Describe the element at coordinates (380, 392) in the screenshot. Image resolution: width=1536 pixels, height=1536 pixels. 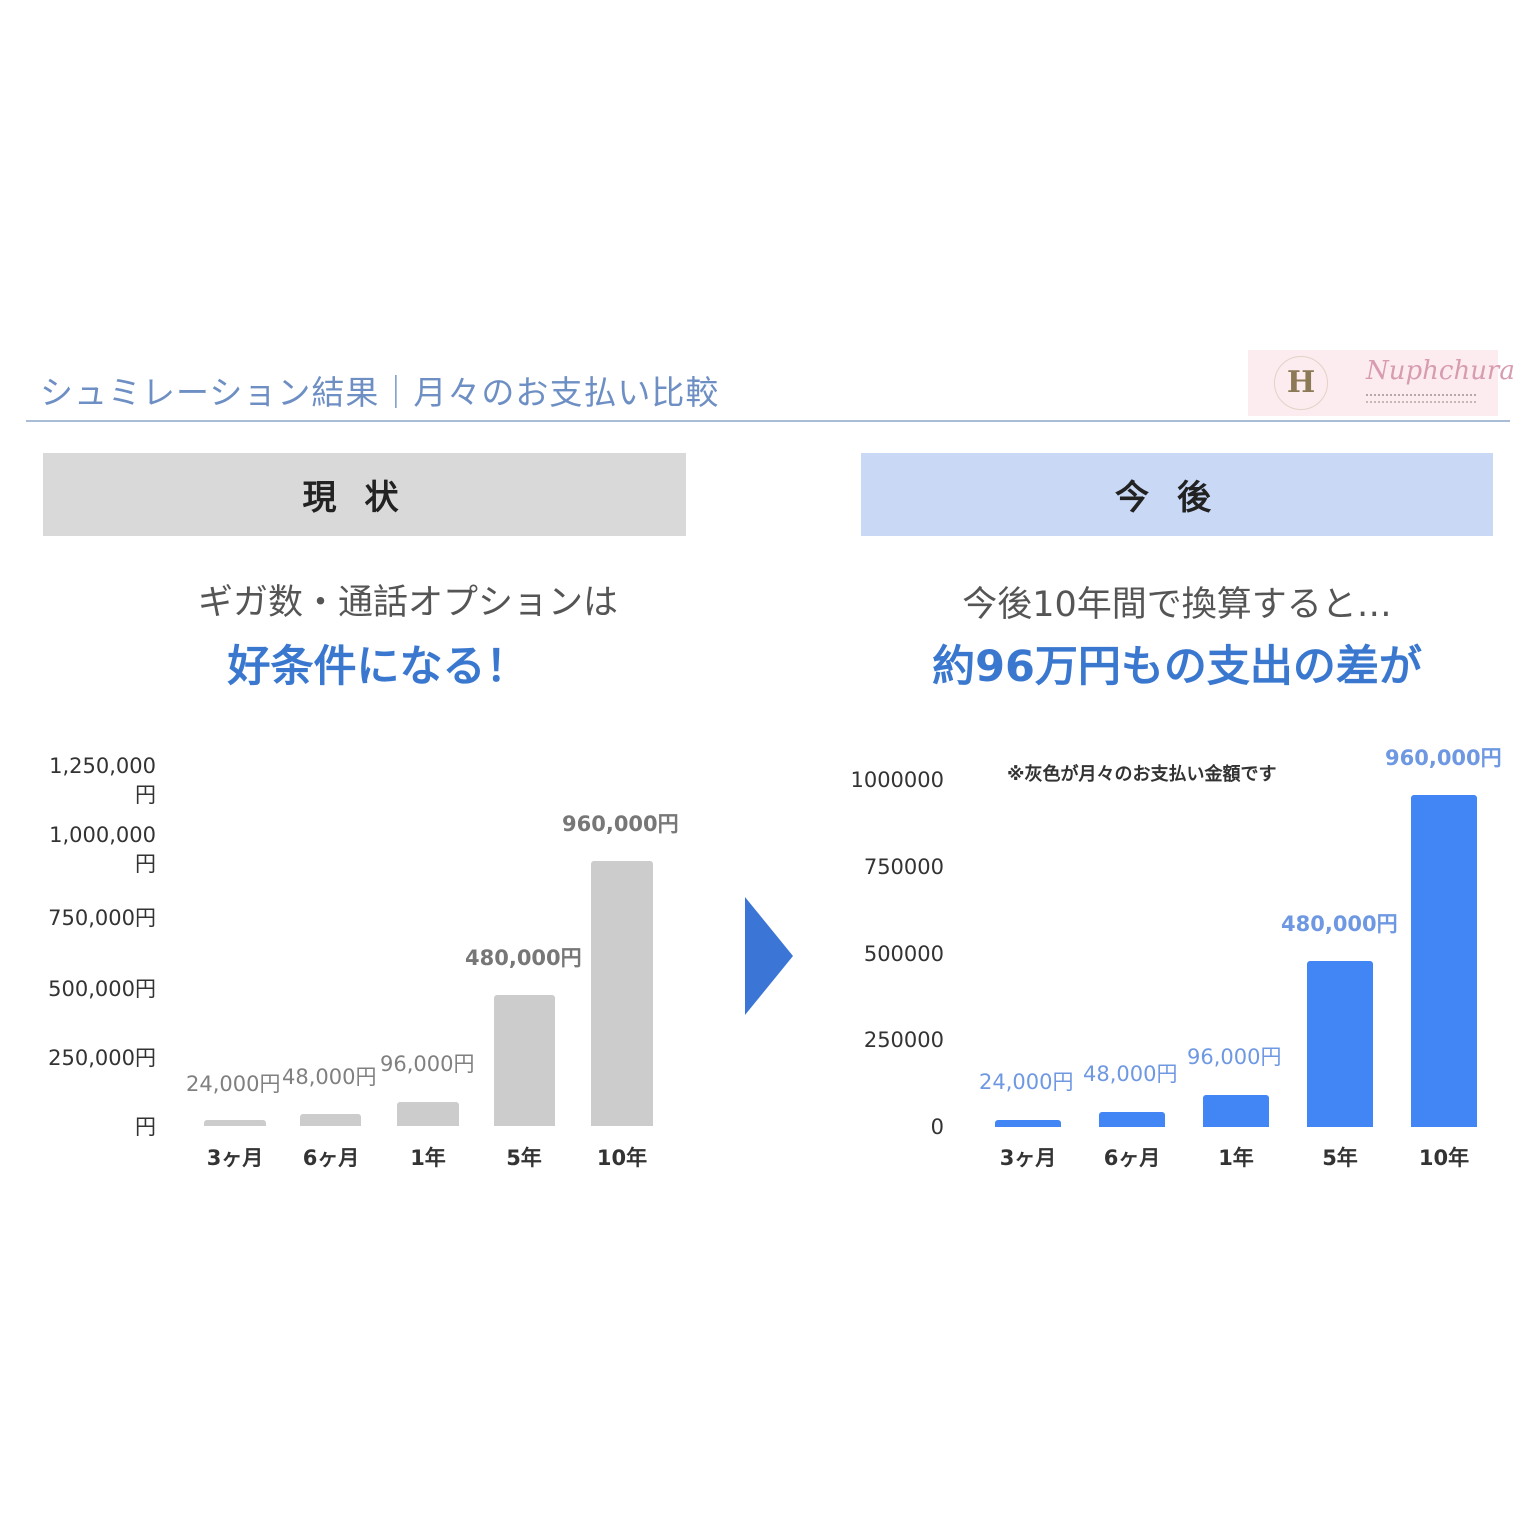
I see `page-title: シュミレーション結果｜月々のお支払い比較` at that location.